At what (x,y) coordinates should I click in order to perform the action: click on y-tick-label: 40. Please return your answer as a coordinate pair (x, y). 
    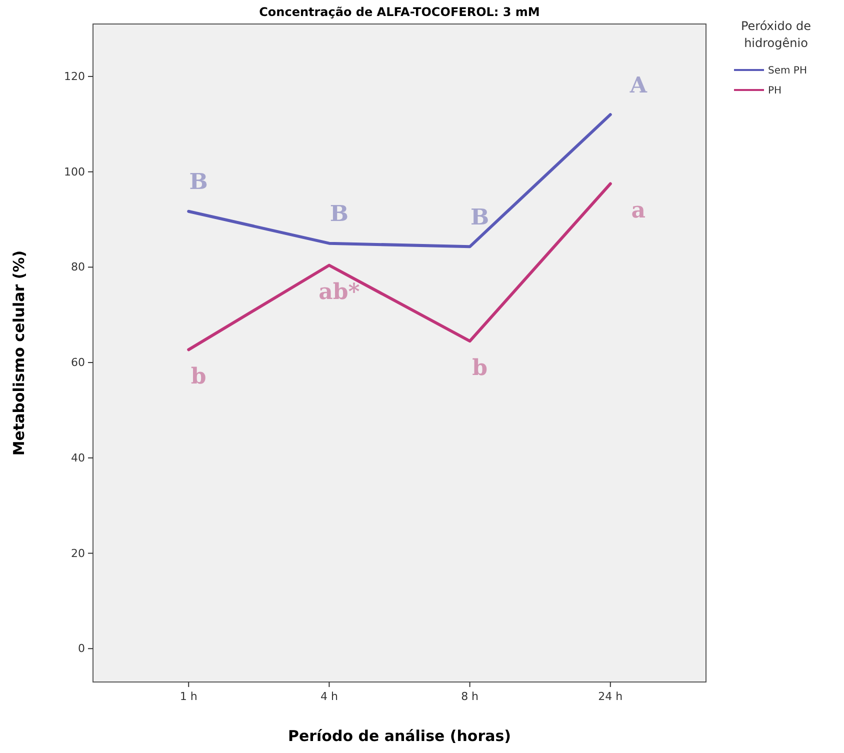
    Looking at the image, I should click on (78, 457).